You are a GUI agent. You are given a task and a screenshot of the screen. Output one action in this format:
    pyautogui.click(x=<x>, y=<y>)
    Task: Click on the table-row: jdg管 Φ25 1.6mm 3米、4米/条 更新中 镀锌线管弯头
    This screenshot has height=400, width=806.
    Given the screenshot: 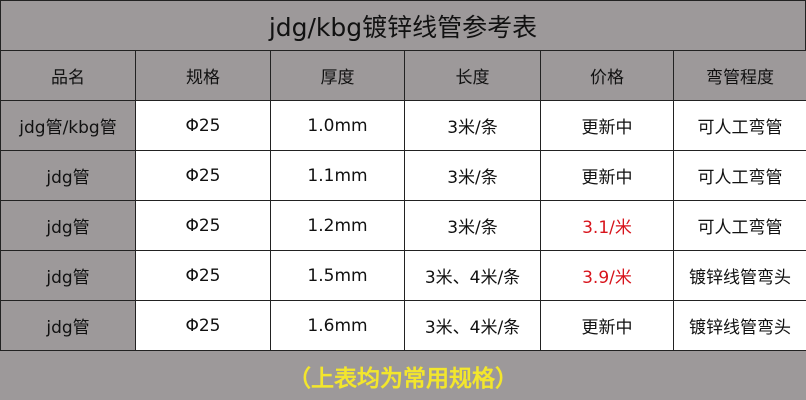 What is the action you would take?
    pyautogui.click(x=403, y=325)
    